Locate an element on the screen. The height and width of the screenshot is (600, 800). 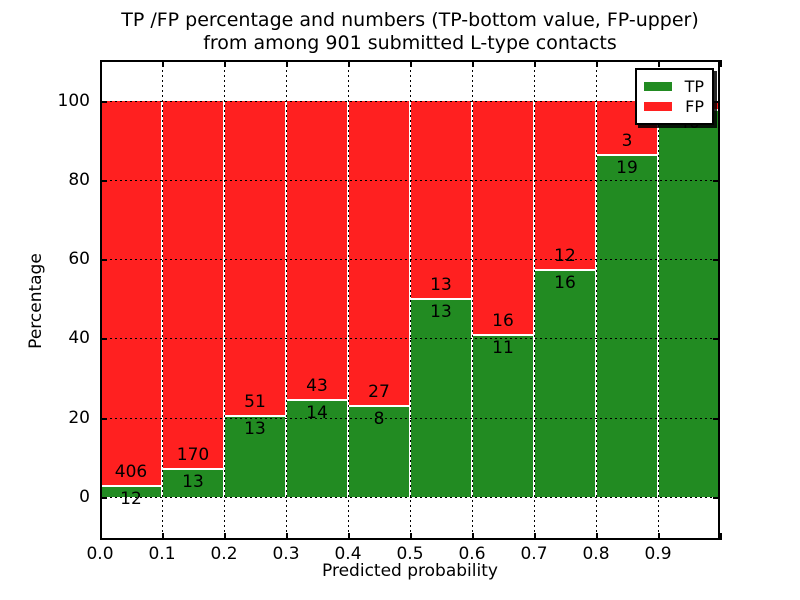
chart-title-line2: from among 901 submitted L-type contacts is located at coordinates (410, 43).